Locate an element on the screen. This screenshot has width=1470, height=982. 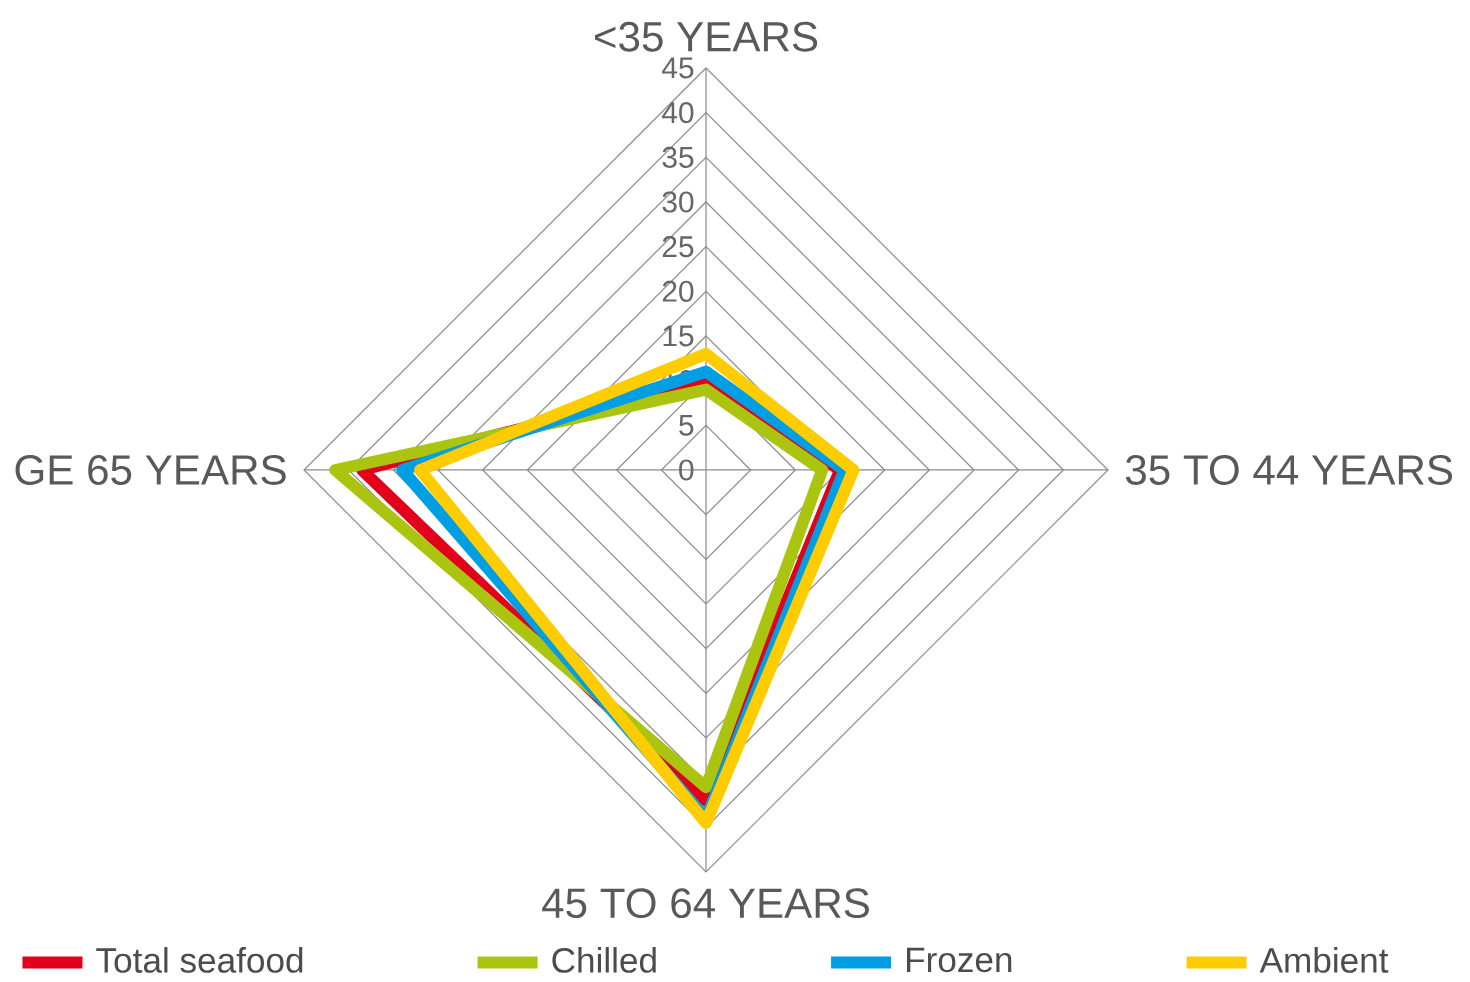
spoke-label: <35 YEARS is located at coordinates (706, 36).